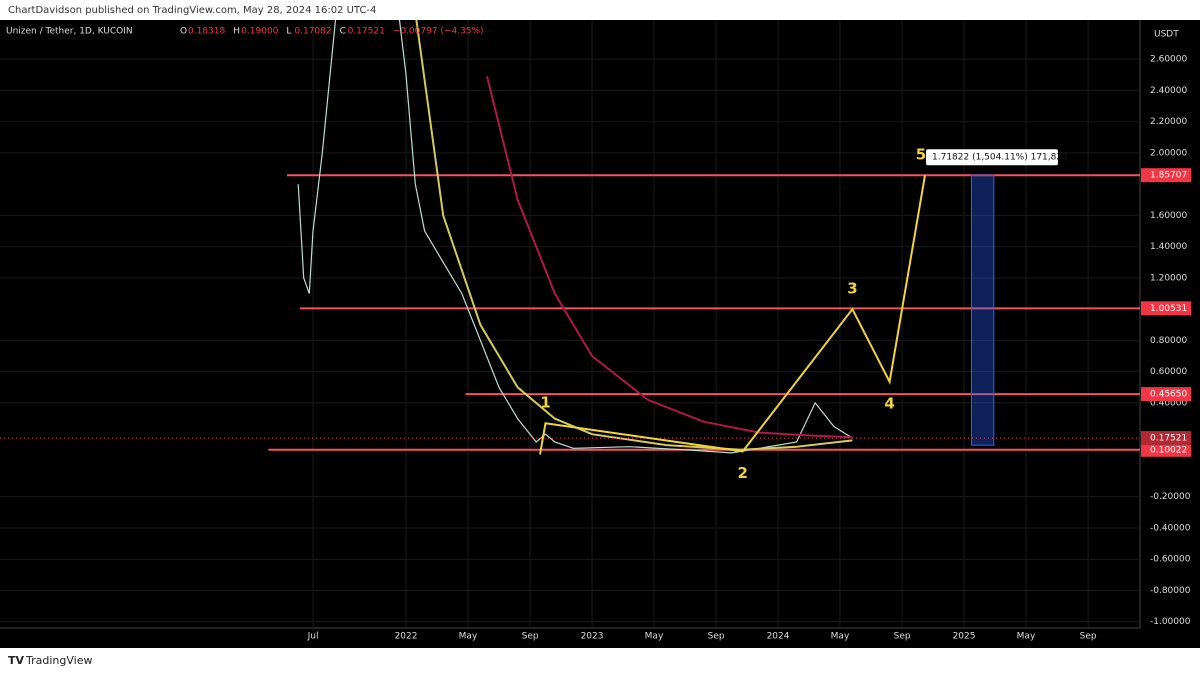 The image size is (1200, 678). I want to click on y-tick-label: -0.20000, so click(1170, 497).